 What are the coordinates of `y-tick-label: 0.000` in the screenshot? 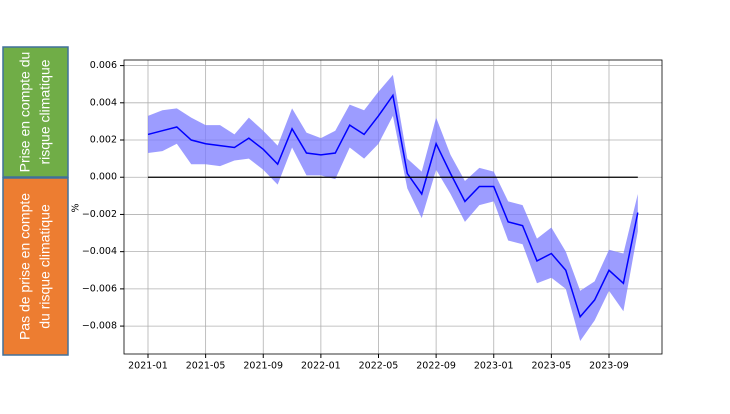 It's located at (103, 177).